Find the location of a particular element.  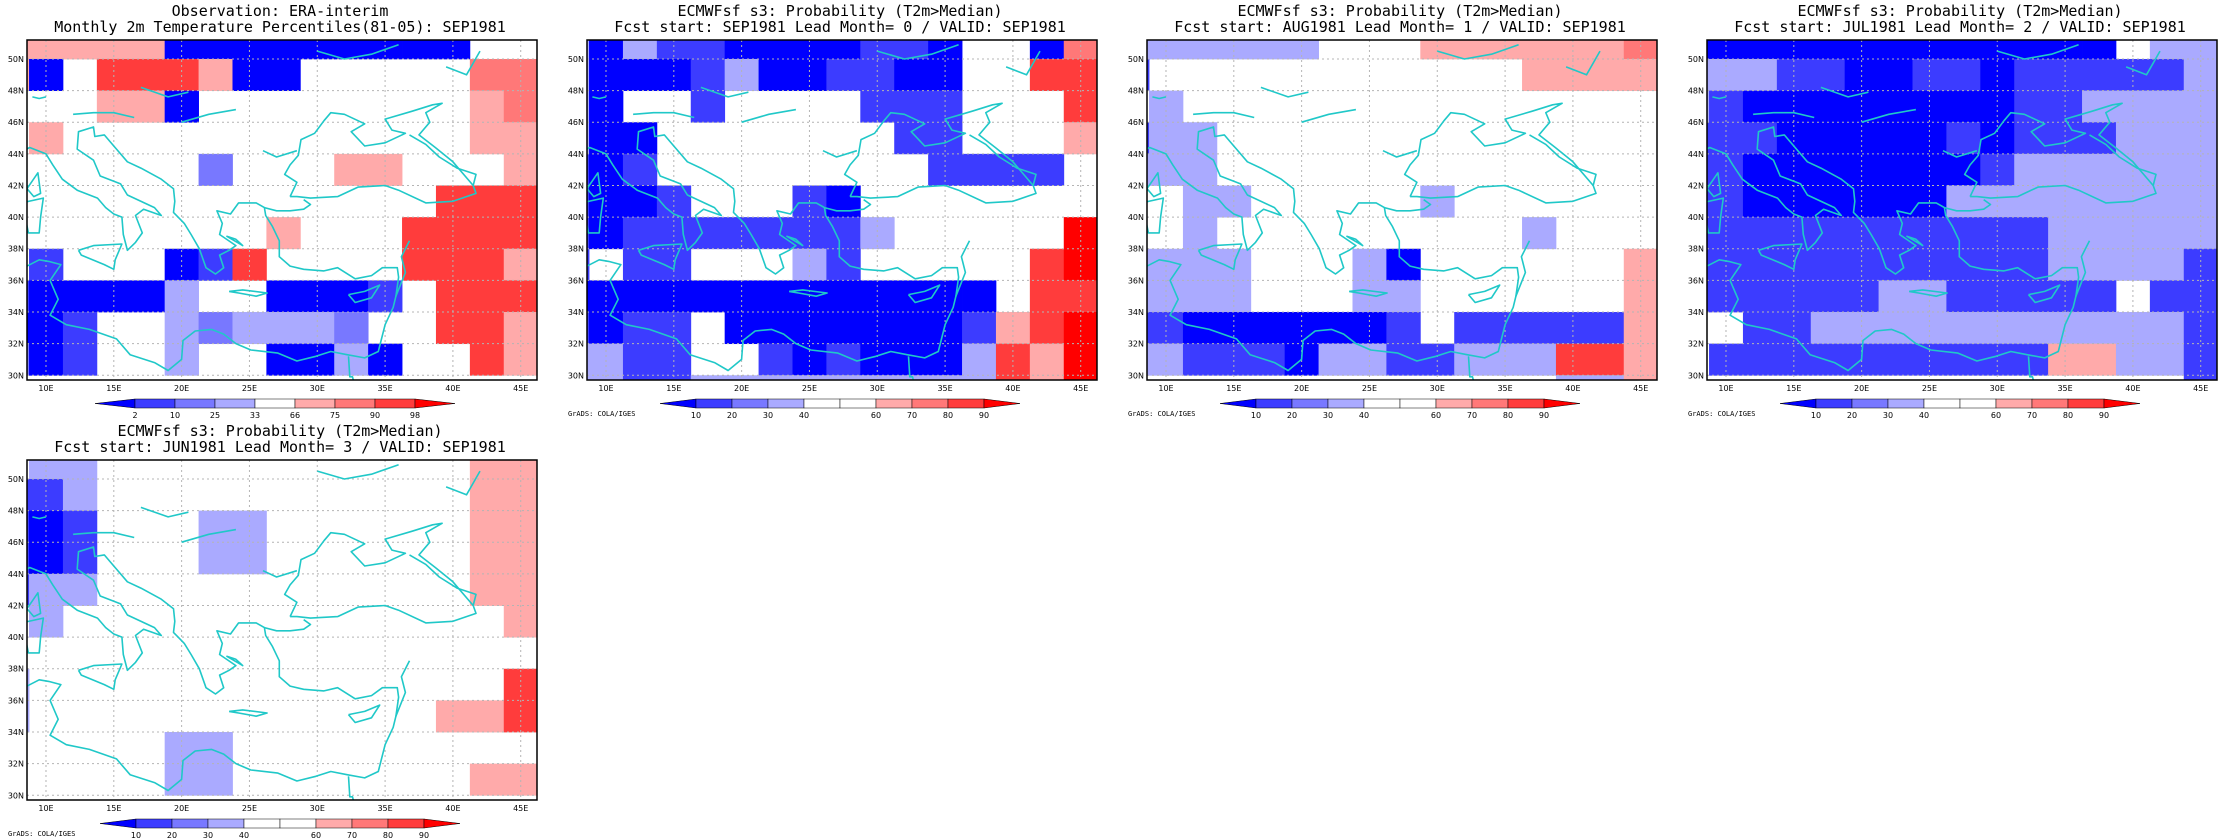

lat-tick-label: 42N is located at coordinates (1136, 185).